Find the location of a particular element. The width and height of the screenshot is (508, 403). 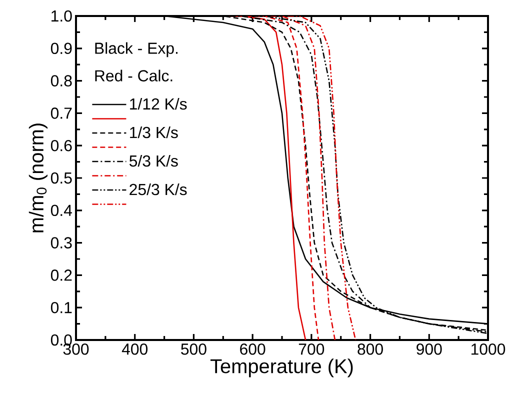

y-tick-label: 0.7 is located at coordinates (61, 113).